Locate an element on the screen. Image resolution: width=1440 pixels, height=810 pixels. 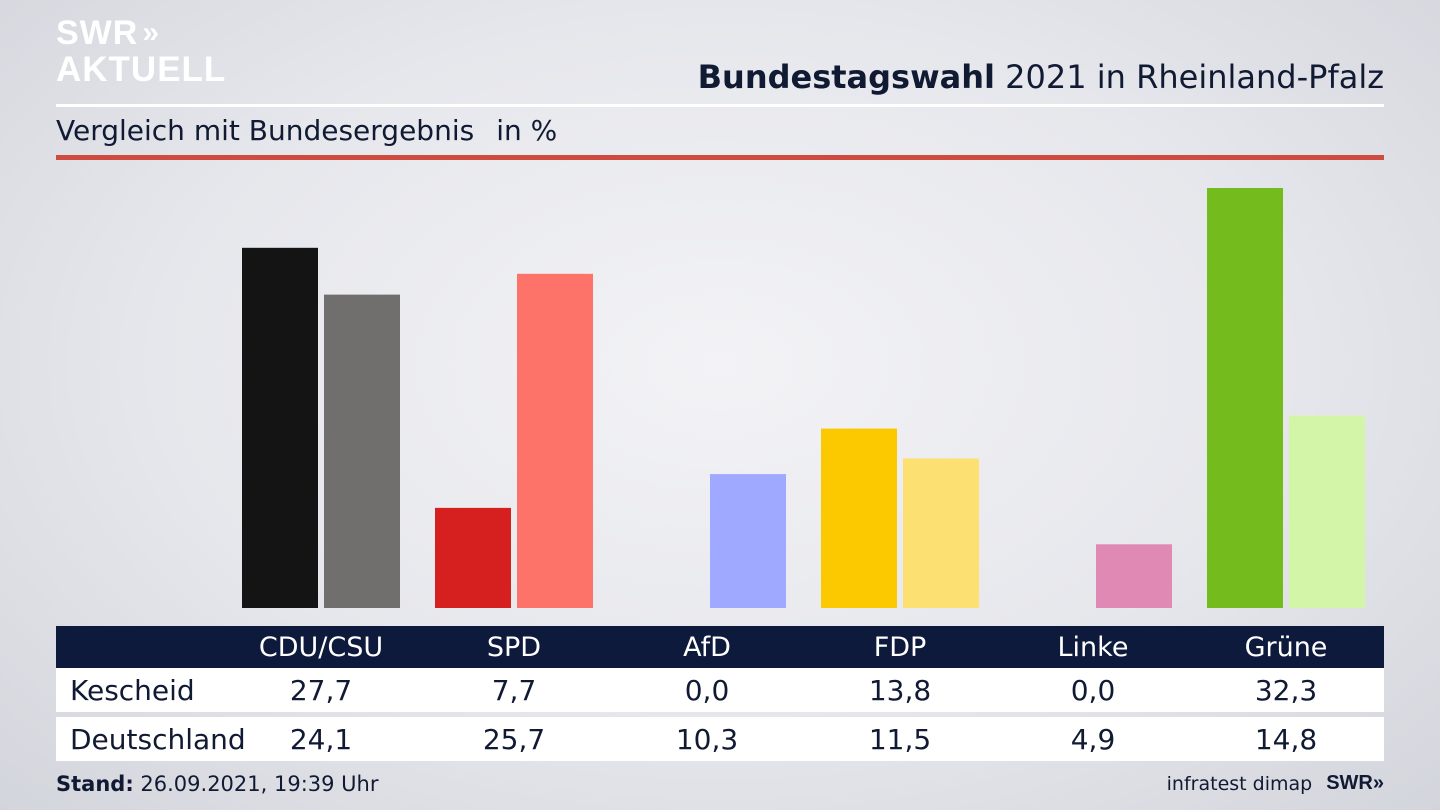
stand-label: Stand: is located at coordinates (95, 784).